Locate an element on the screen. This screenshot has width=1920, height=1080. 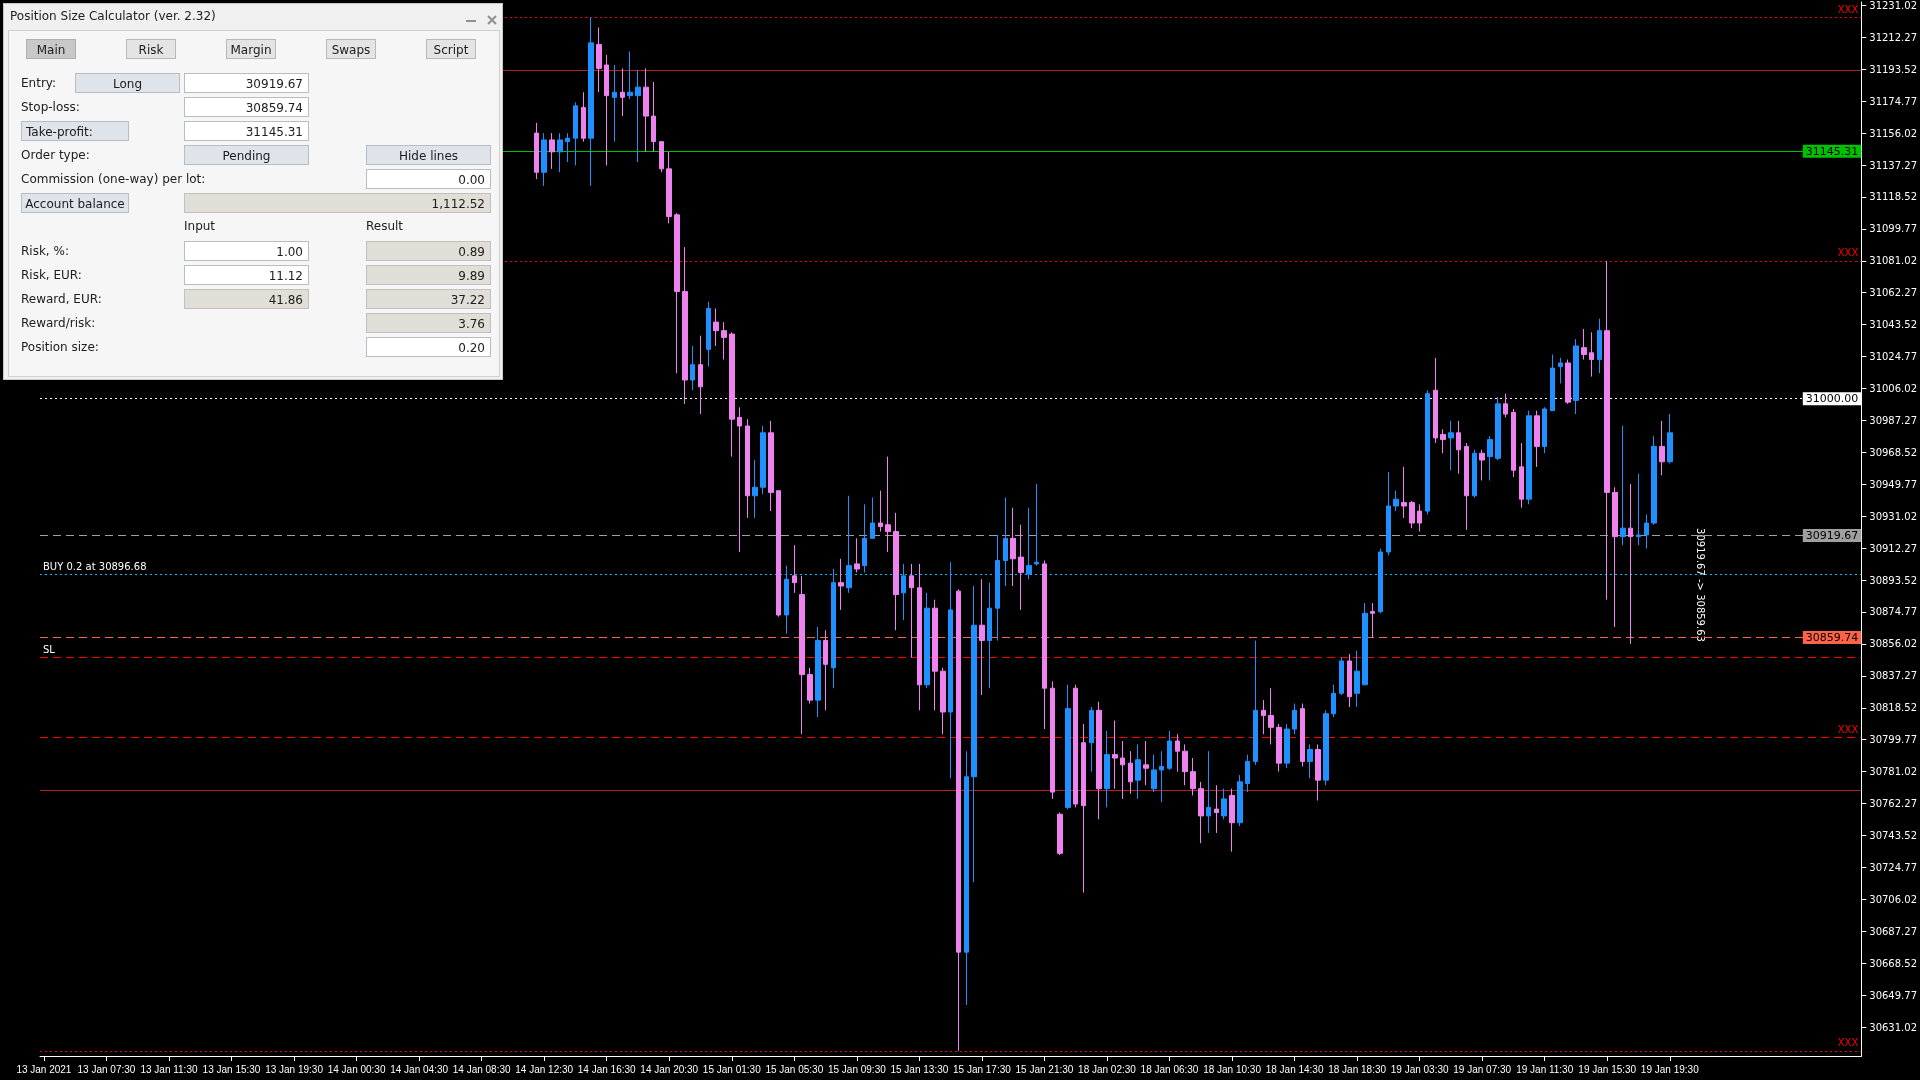
text: Position Size Calculator (ver. 2.32) is located at coordinates (113, 16).